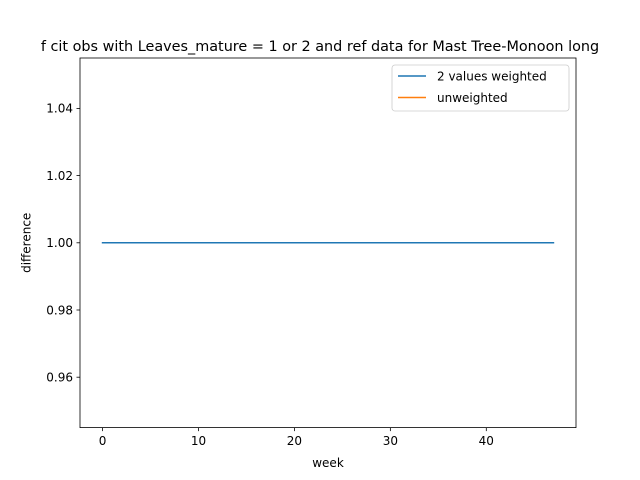  Describe the element at coordinates (472, 87) in the screenshot. I see `legend-entries: 2 values weighted unweighted` at that location.